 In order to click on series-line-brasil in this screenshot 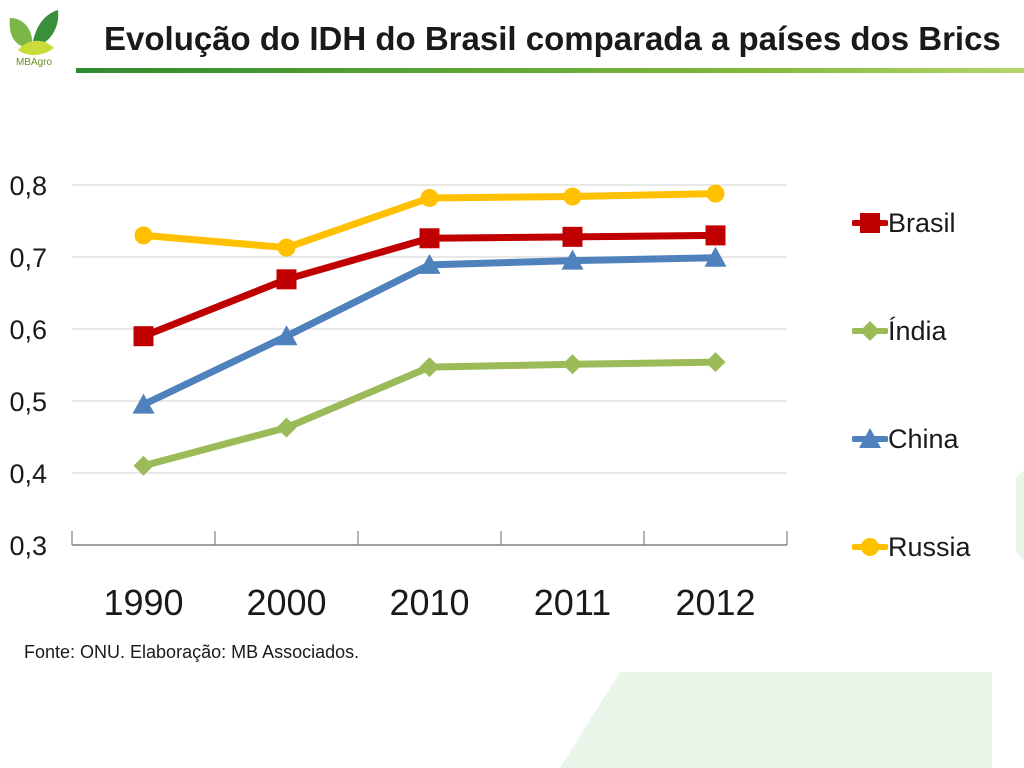, I will do `click(429, 285)`.